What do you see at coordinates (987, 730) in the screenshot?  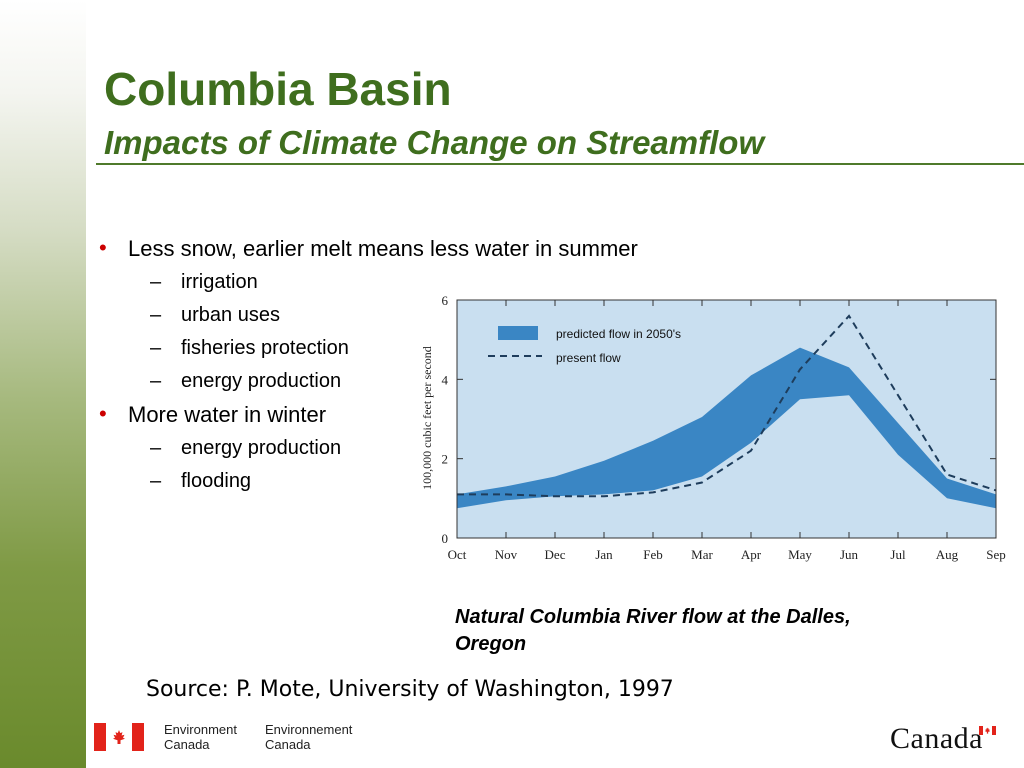 I see `canada-wordmark-flag-icon` at bounding box center [987, 730].